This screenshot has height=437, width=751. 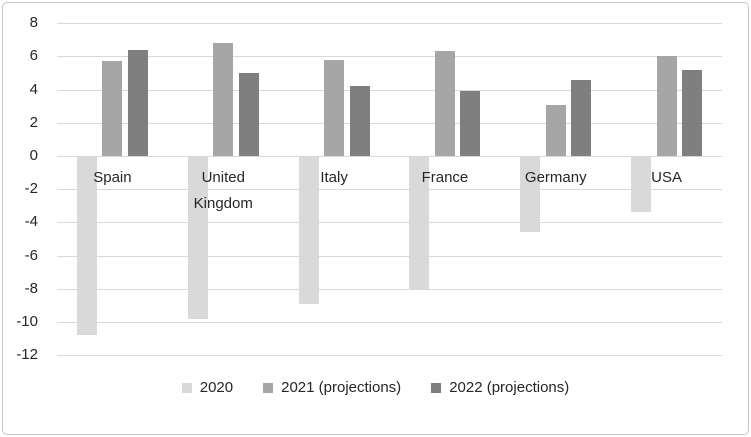 I want to click on category-label-germany: Germany, so click(x=555, y=177).